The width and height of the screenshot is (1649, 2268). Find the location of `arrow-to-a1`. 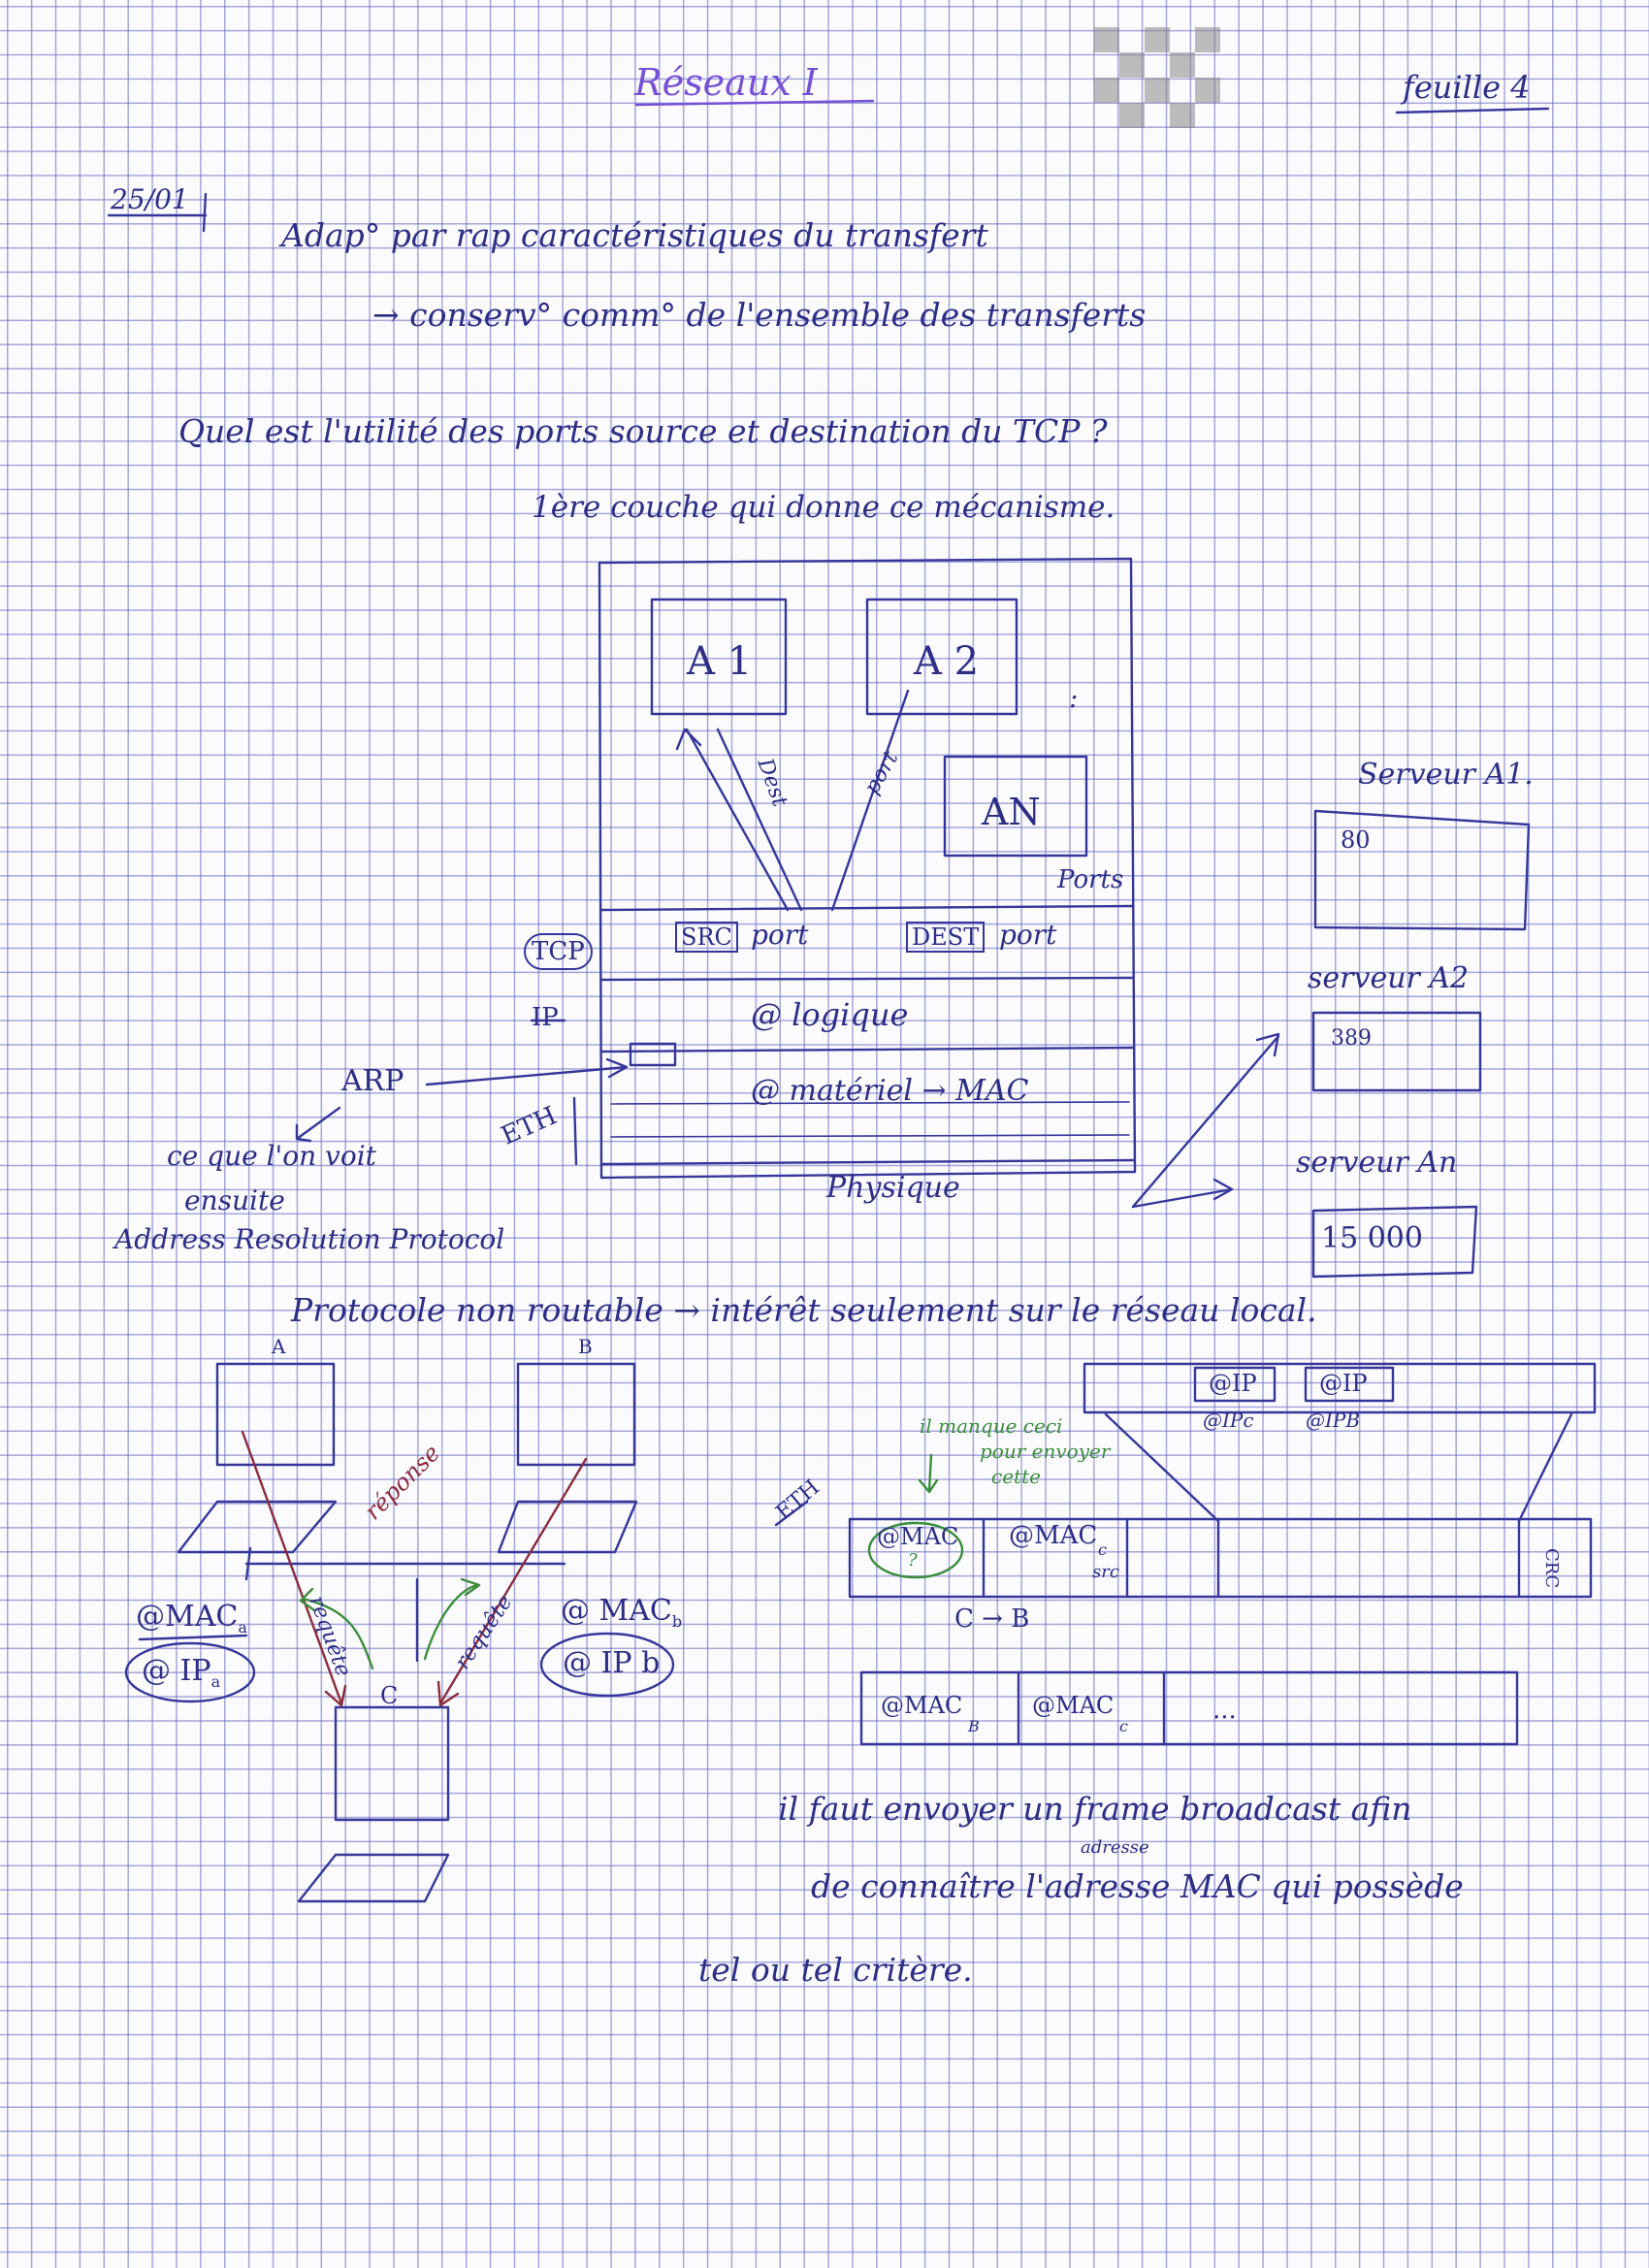

arrow-to-a1 is located at coordinates (732, 820).